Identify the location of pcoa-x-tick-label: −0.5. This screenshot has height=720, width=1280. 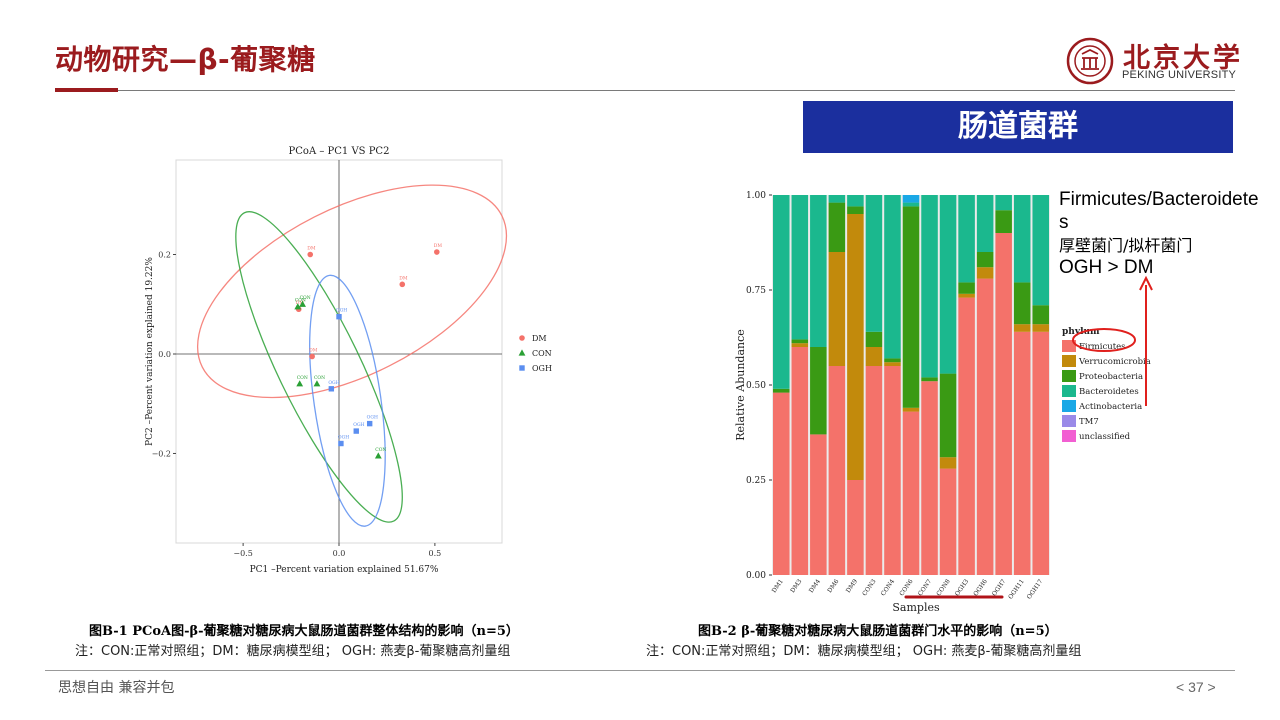
(242, 553).